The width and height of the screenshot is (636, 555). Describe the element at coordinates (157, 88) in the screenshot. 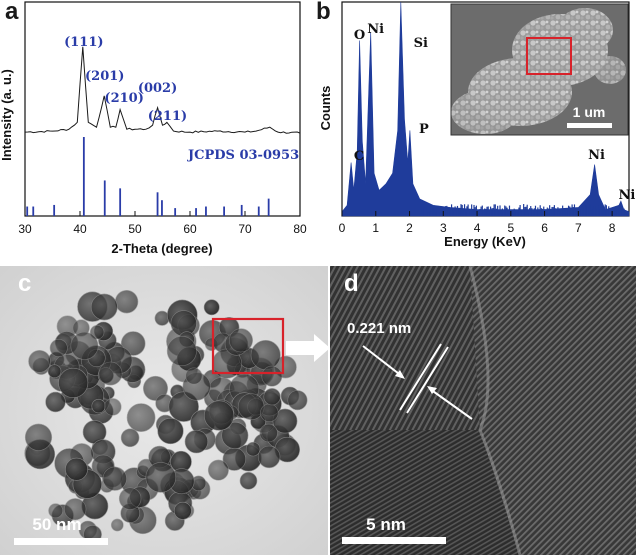

I see `xrd-peak-label: (002)` at that location.